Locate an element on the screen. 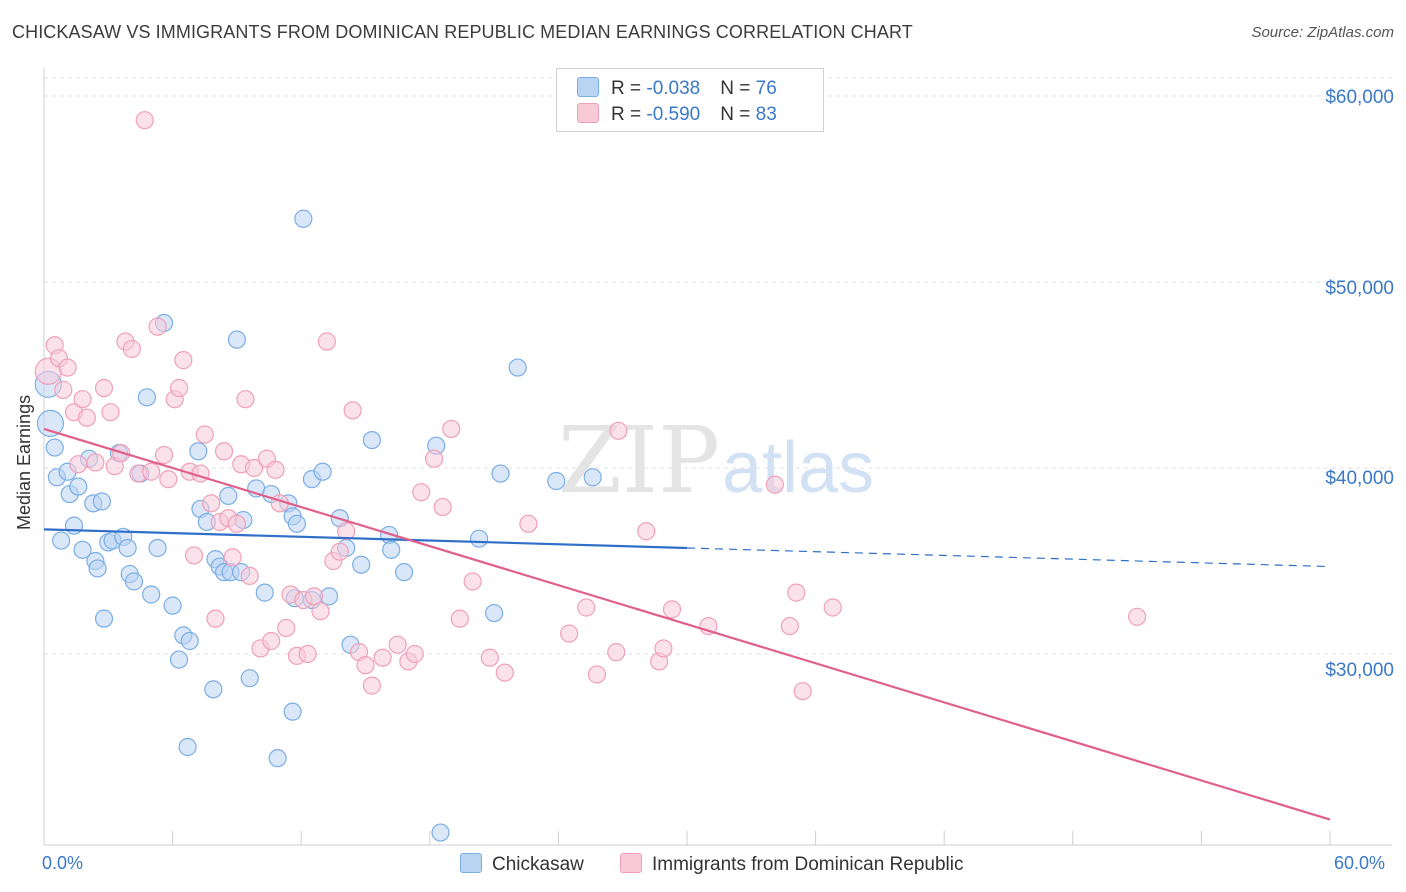  legend-row-chickasaw: R = -0.038 N = 76 is located at coordinates (677, 88).